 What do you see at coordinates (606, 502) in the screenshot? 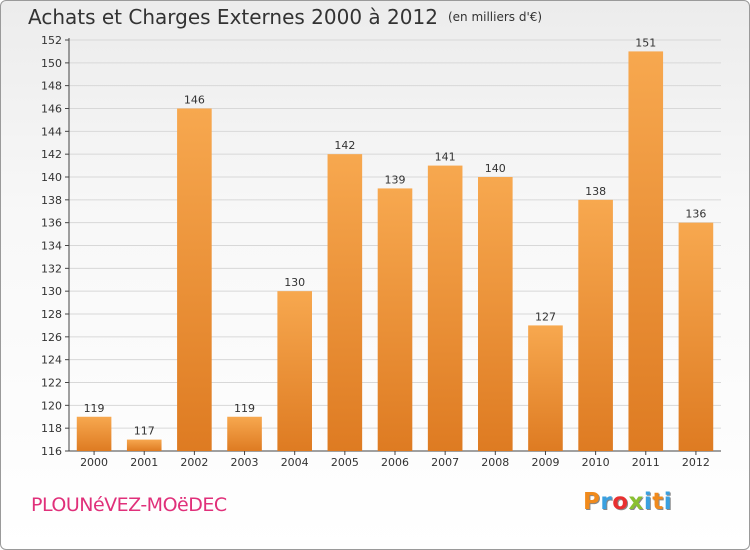
I see `logo-letter: r` at bounding box center [606, 502].